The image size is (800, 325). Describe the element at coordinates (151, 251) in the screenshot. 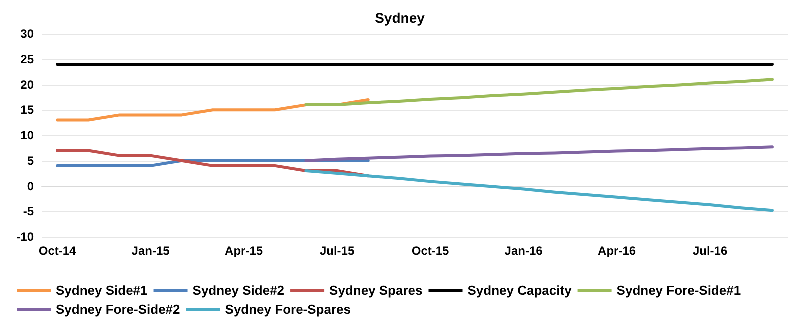

I see `x-tick-label: Jan-15` at that location.